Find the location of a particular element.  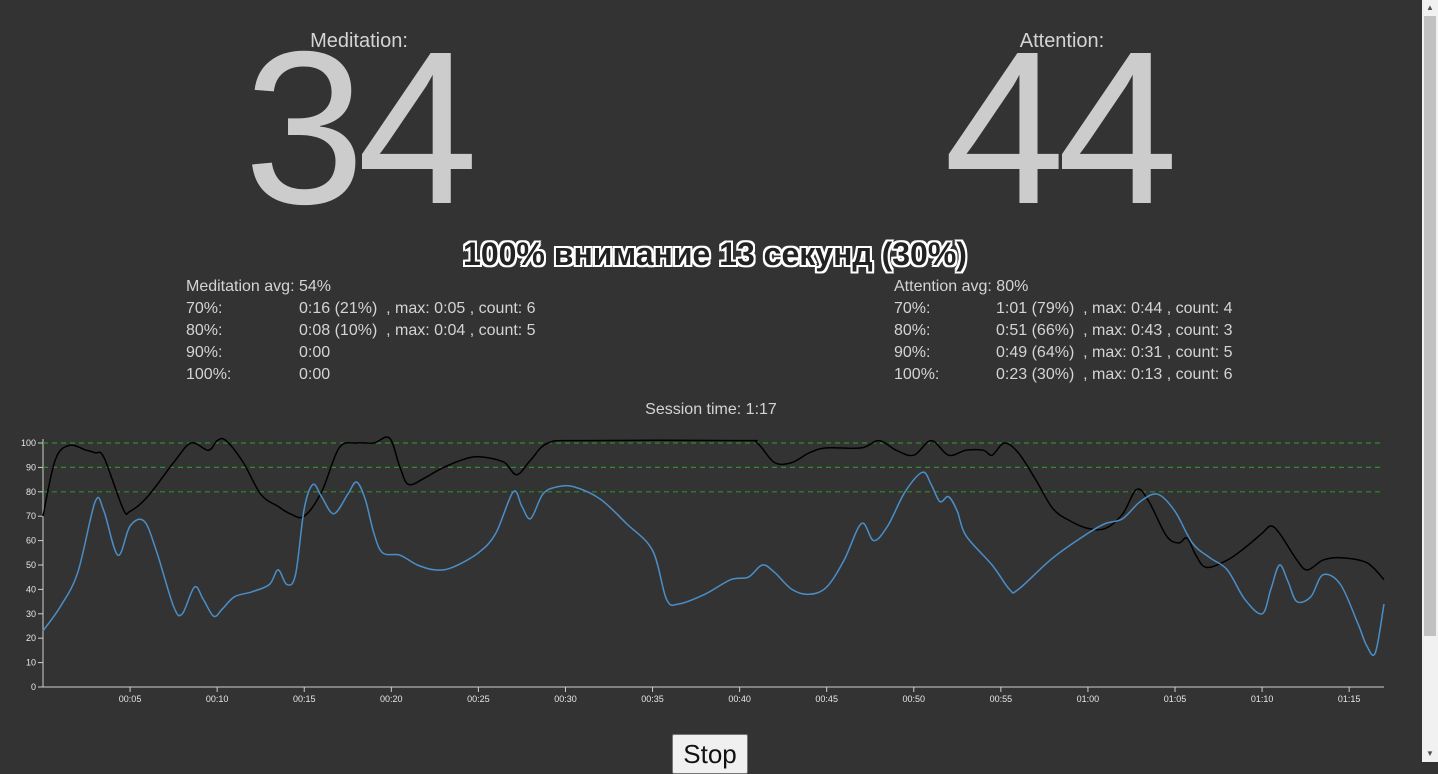

y-tick-label: 30 is located at coordinates (31, 614).